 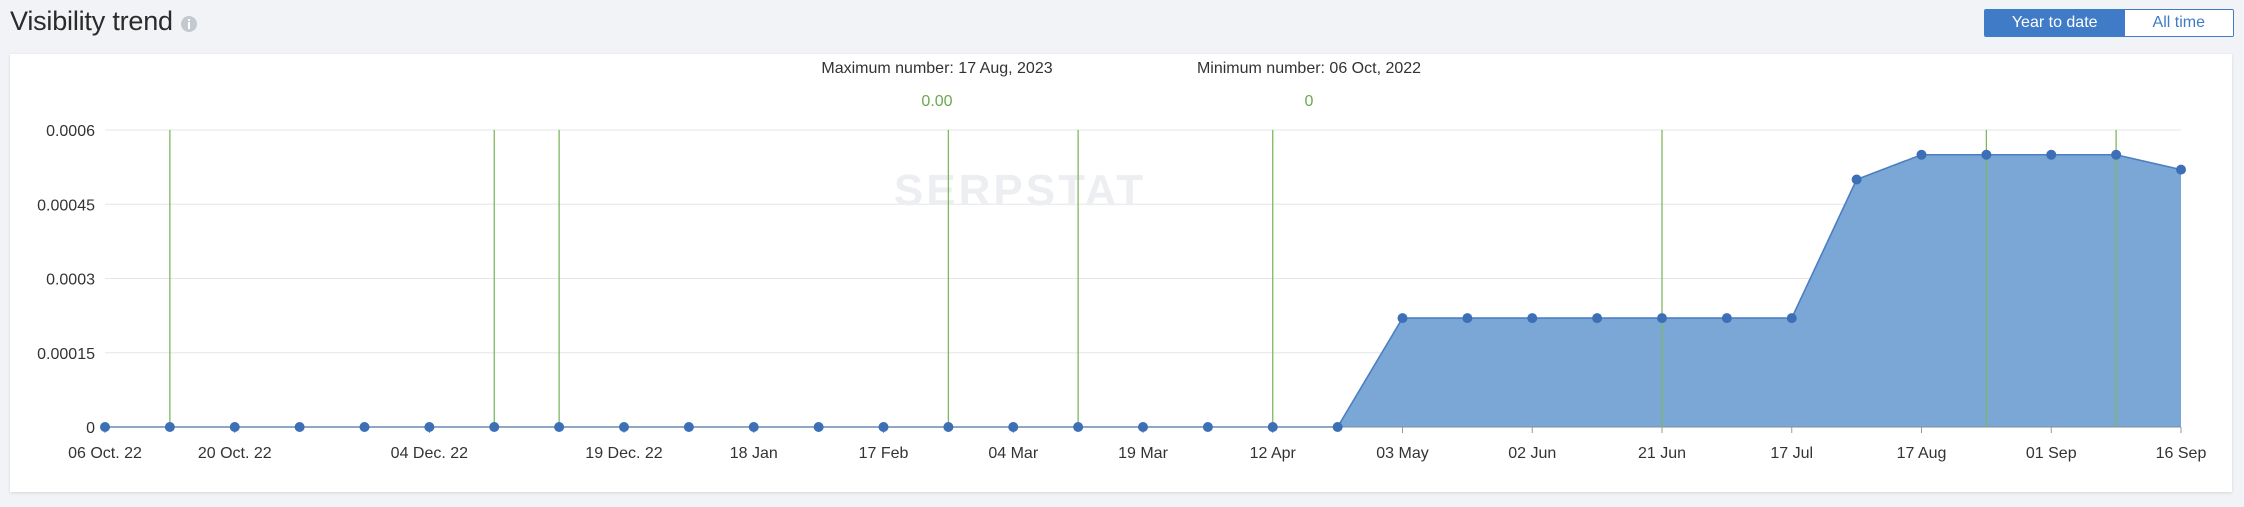 What do you see at coordinates (90, 428) in the screenshot?
I see `y-tick-label: 0` at bounding box center [90, 428].